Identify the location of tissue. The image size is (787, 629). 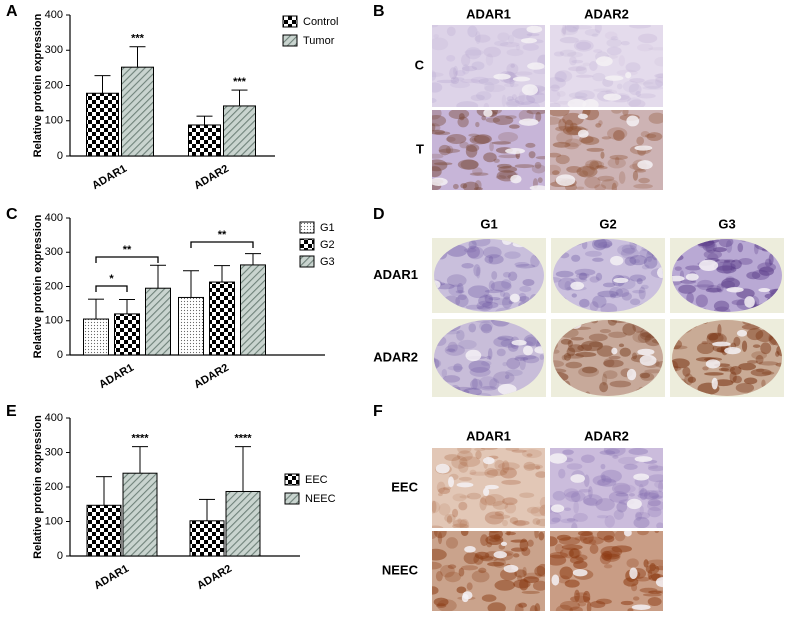
(606, 571).